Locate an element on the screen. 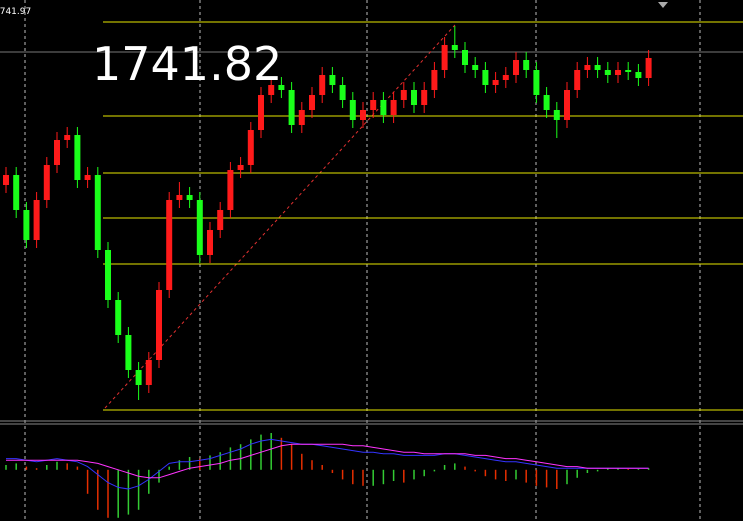  price-label: 1741.82 is located at coordinates (187, 64).